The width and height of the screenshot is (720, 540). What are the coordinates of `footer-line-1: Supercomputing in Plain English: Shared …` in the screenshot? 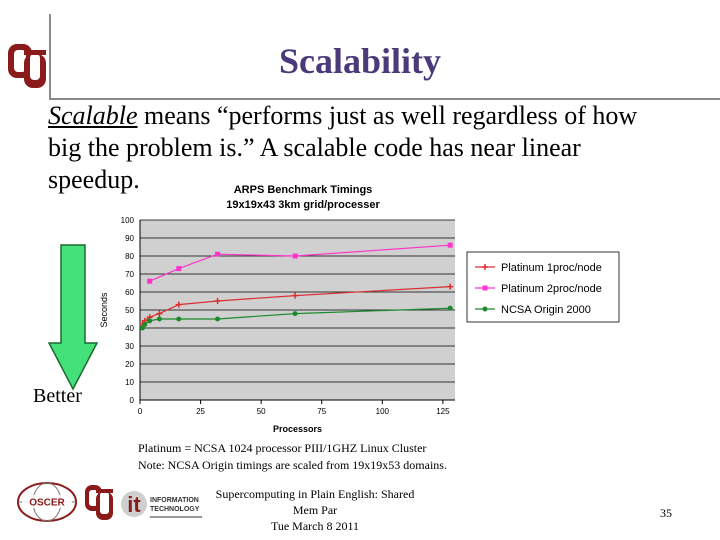 It's located at (315, 502).